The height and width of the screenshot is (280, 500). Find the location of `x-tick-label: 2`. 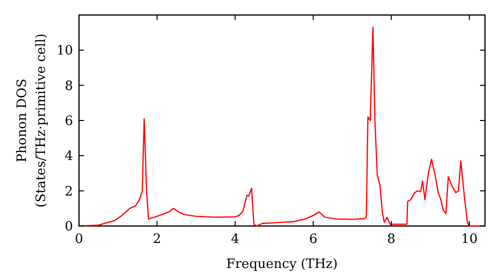

x-tick-label: 2 is located at coordinates (157, 239).